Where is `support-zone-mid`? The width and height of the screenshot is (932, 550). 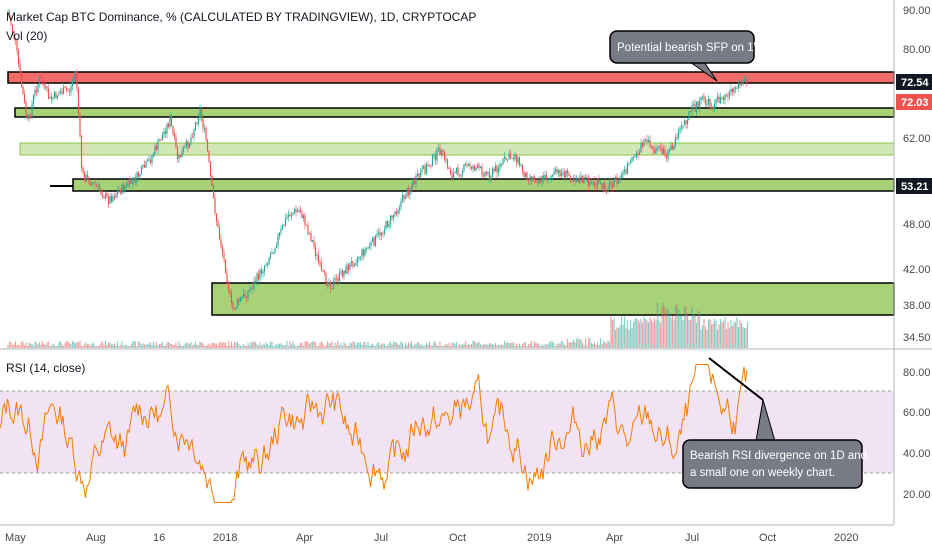 support-zone-mid is located at coordinates (457, 149).